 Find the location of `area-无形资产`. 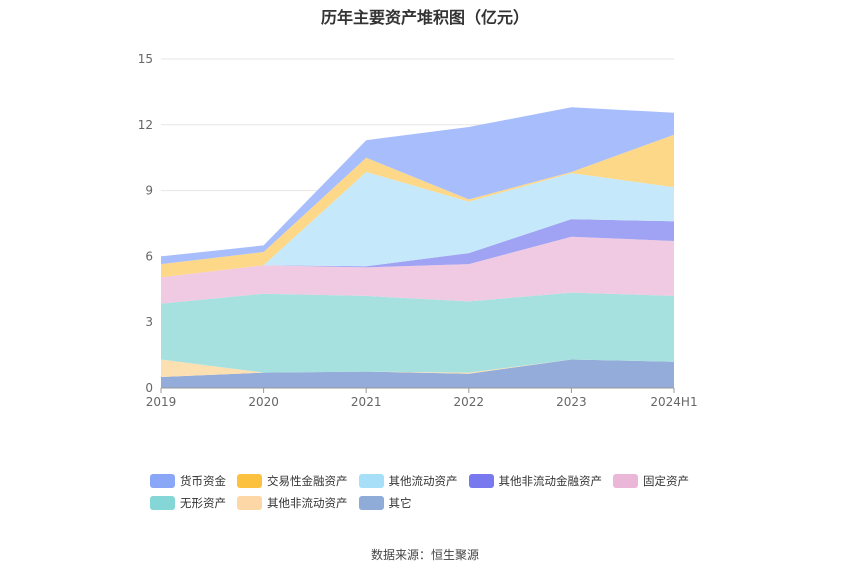

area-无形资产 is located at coordinates (417, 332).